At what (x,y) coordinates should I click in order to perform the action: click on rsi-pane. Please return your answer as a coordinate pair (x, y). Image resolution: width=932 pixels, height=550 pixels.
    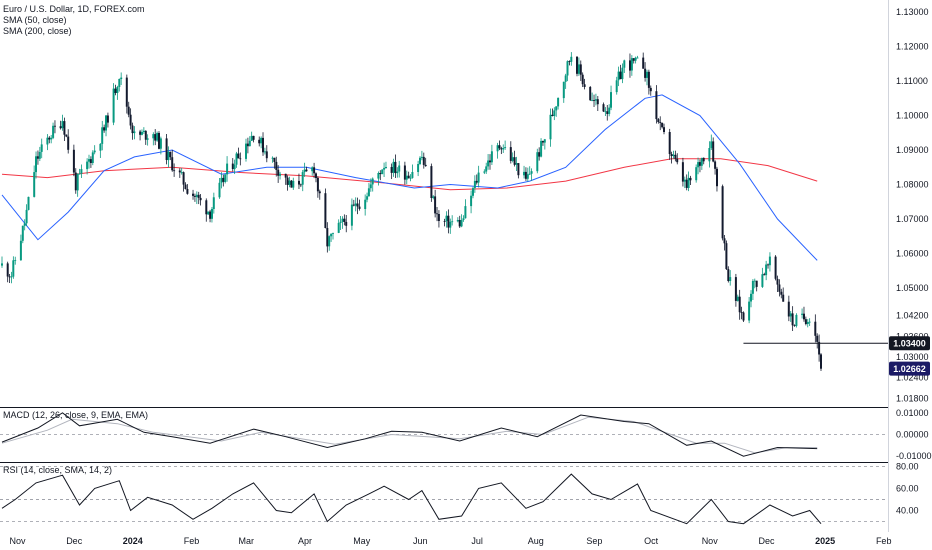
    Looking at the image, I should click on (444, 495).